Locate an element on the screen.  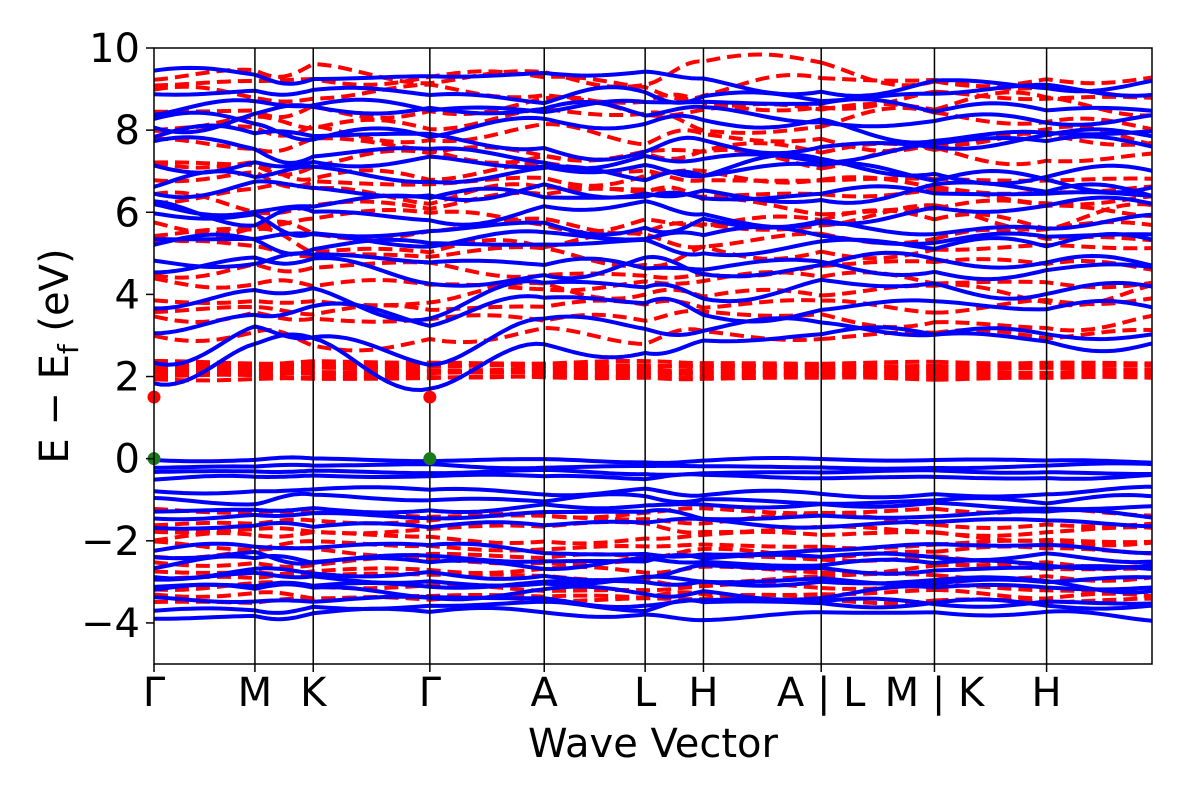
y-tick-label: −4 is located at coordinates (110, 624).